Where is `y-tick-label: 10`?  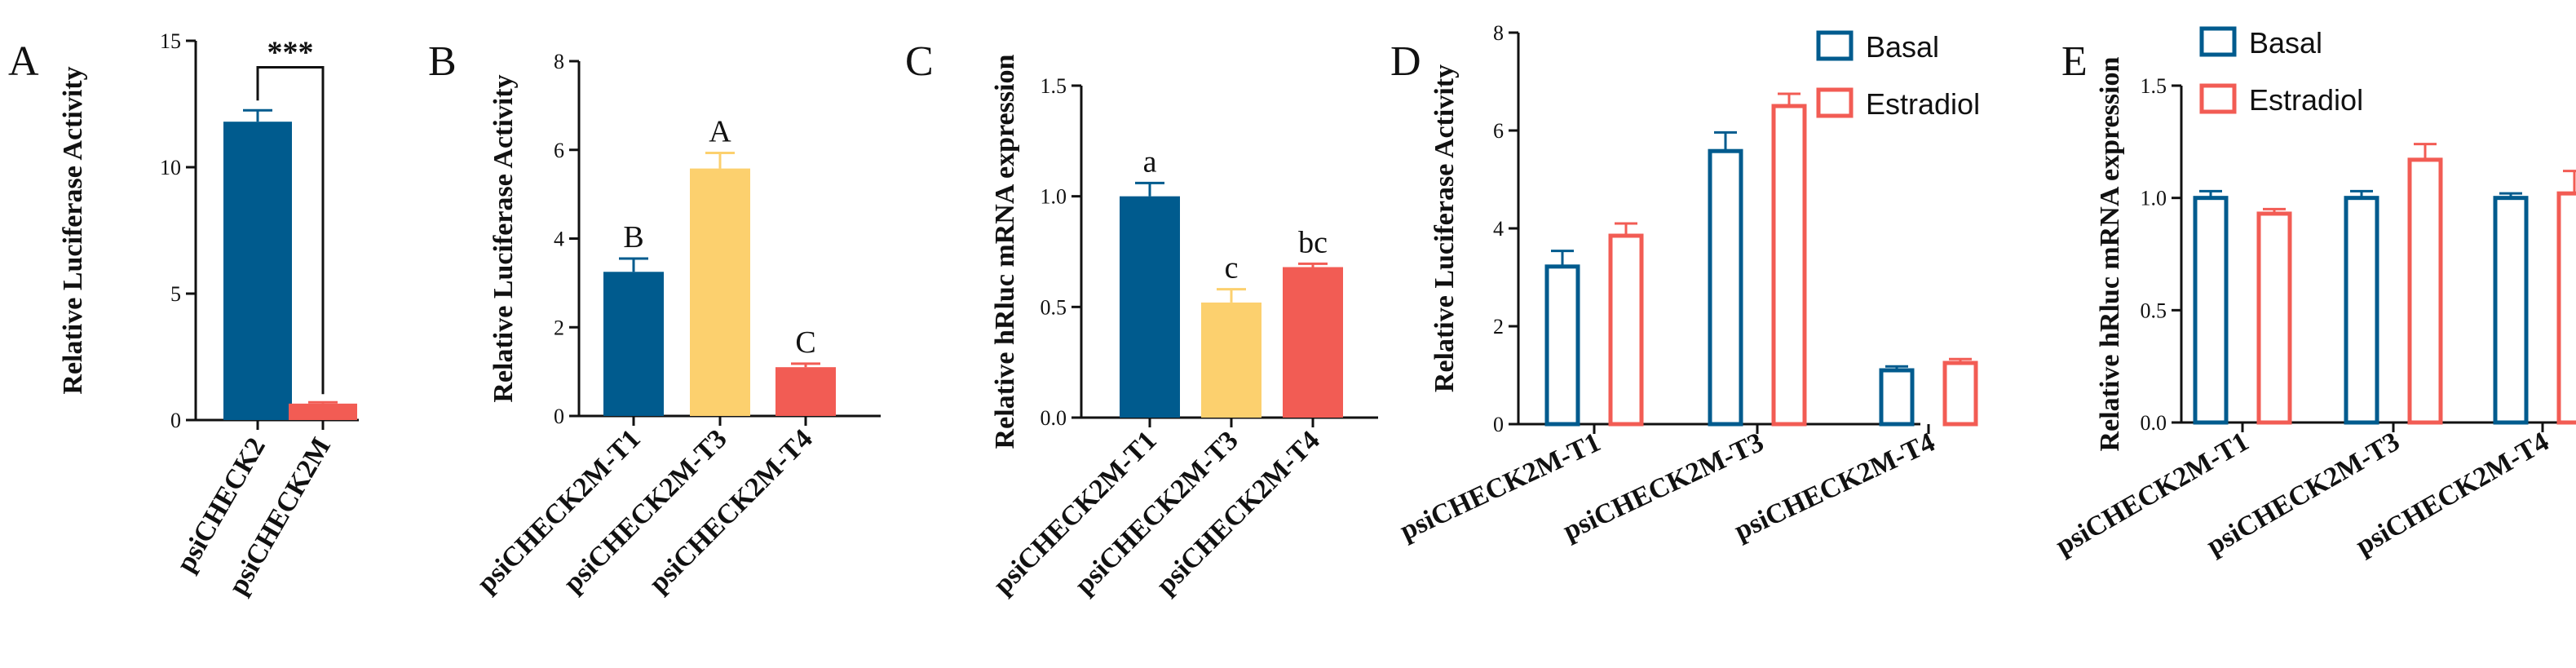 y-tick-label: 10 is located at coordinates (170, 167).